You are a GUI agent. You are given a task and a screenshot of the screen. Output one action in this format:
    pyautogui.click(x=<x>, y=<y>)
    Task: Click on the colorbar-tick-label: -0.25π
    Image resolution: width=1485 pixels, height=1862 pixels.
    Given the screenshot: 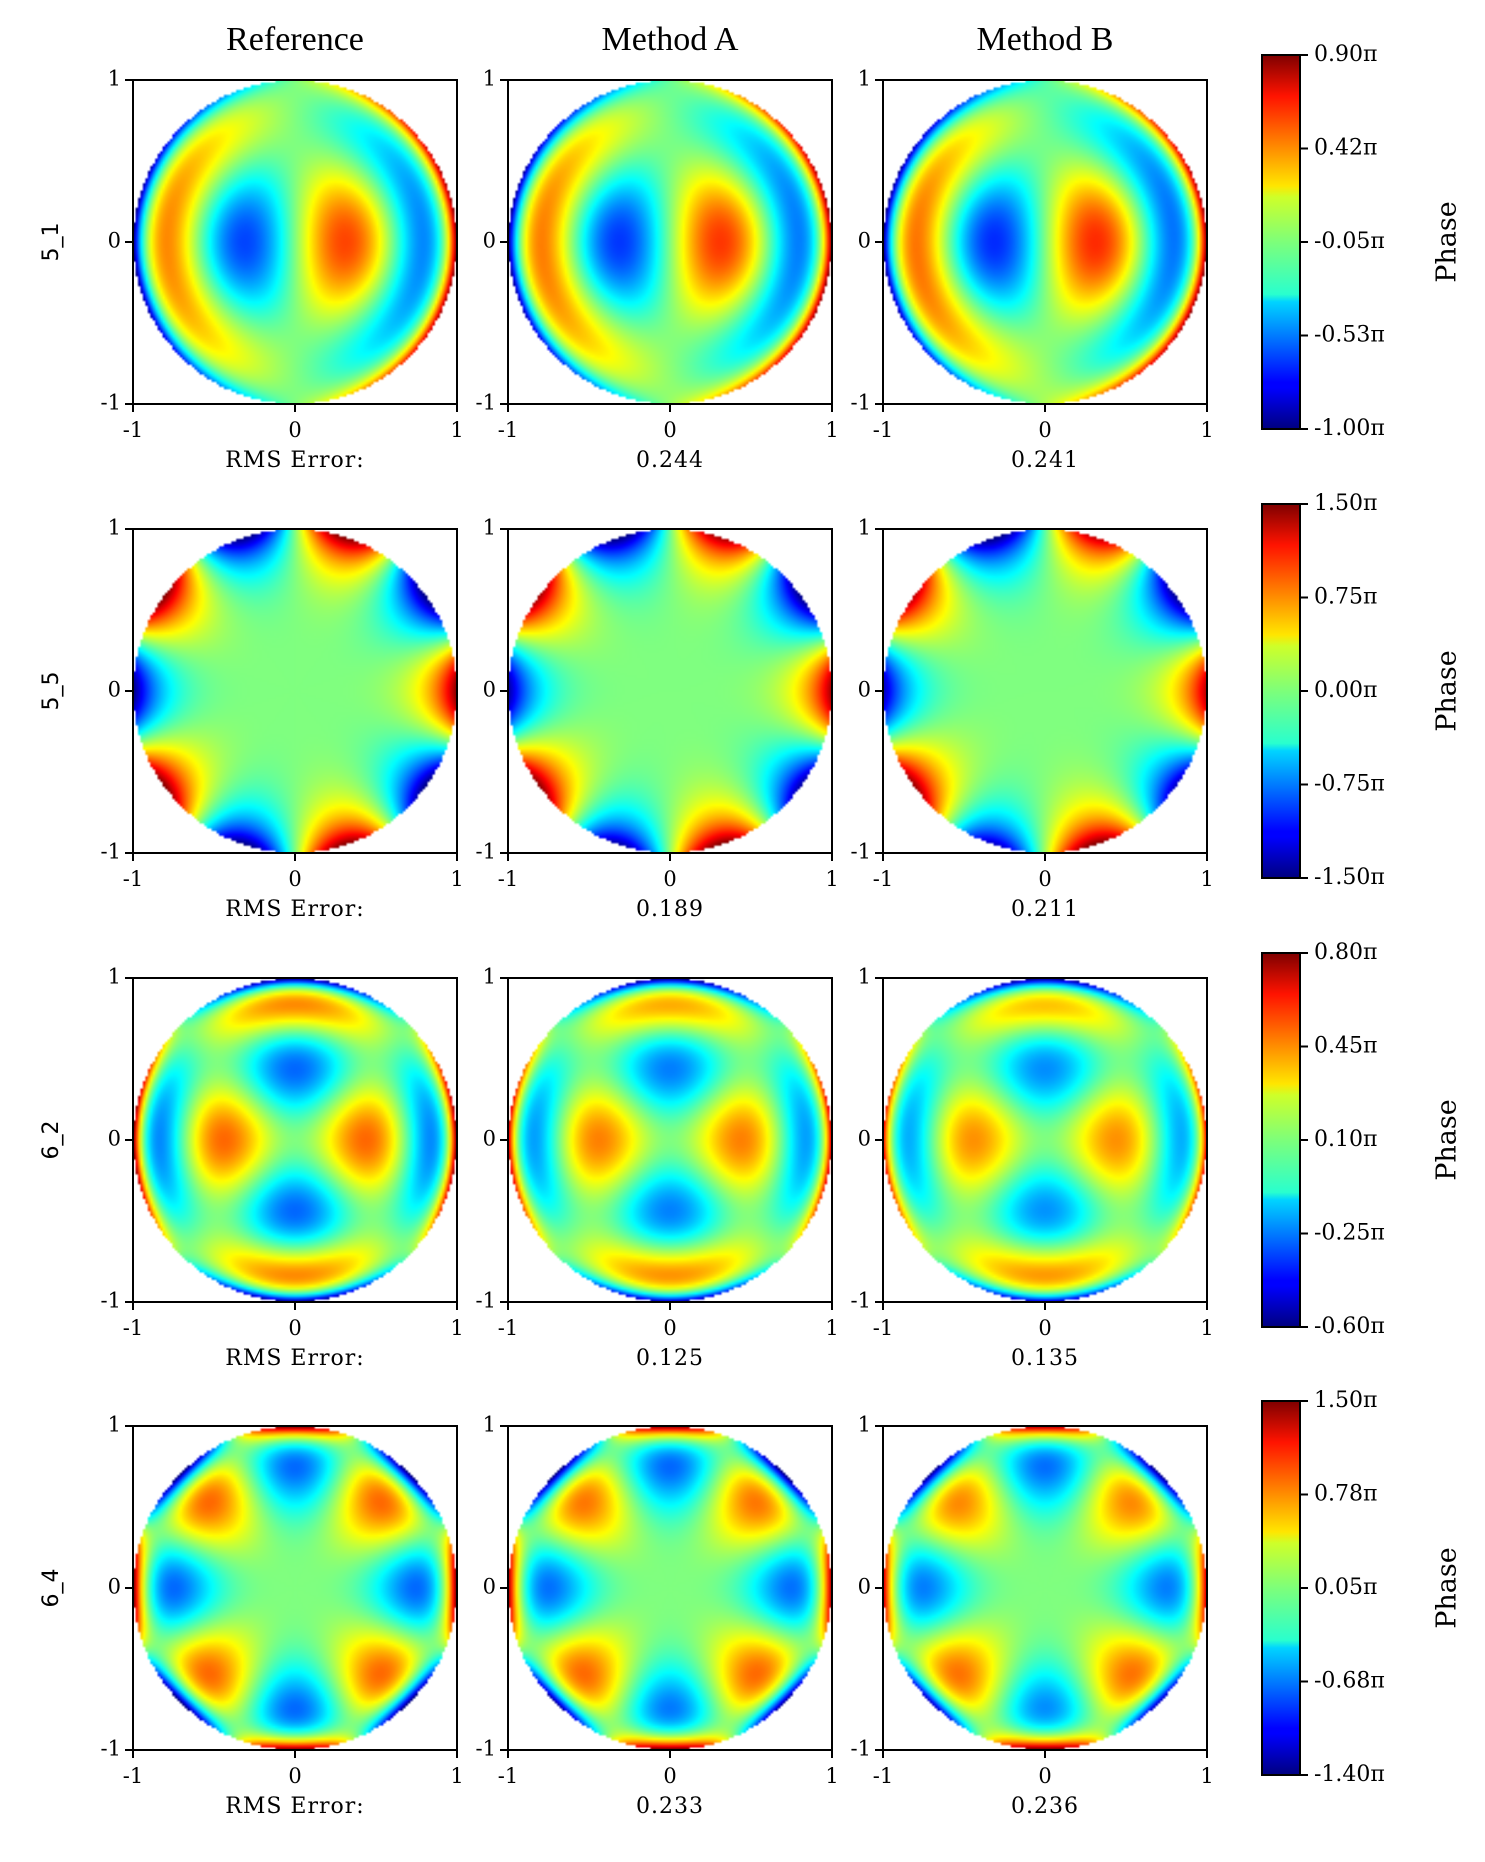 What is the action you would take?
    pyautogui.click(x=1349, y=1233)
    